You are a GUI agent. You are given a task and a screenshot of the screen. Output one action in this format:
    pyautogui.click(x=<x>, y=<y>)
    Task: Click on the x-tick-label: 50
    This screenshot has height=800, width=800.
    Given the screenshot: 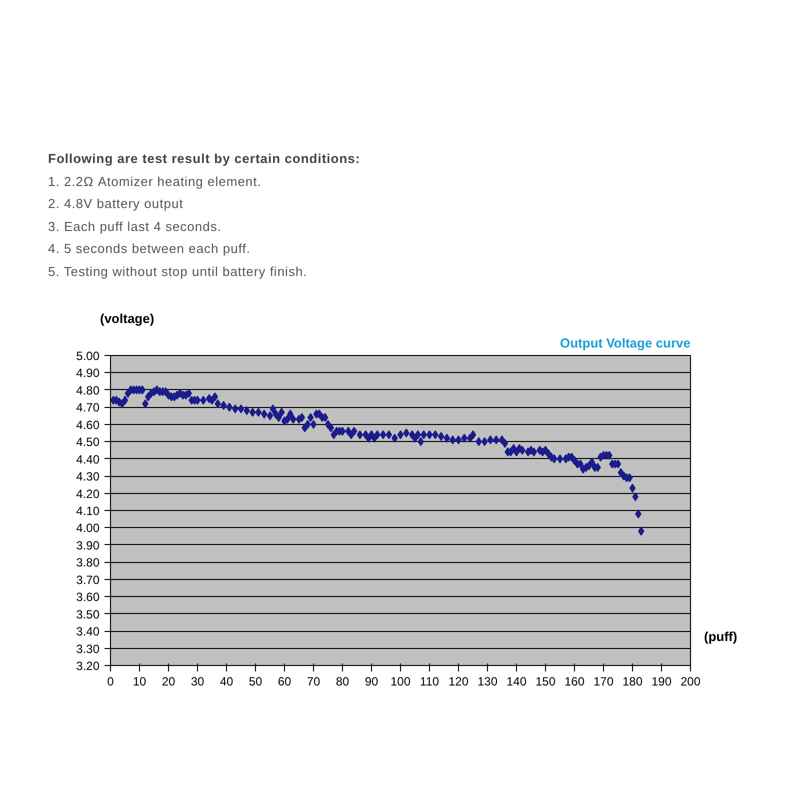 What is the action you would take?
    pyautogui.click(x=255, y=681)
    